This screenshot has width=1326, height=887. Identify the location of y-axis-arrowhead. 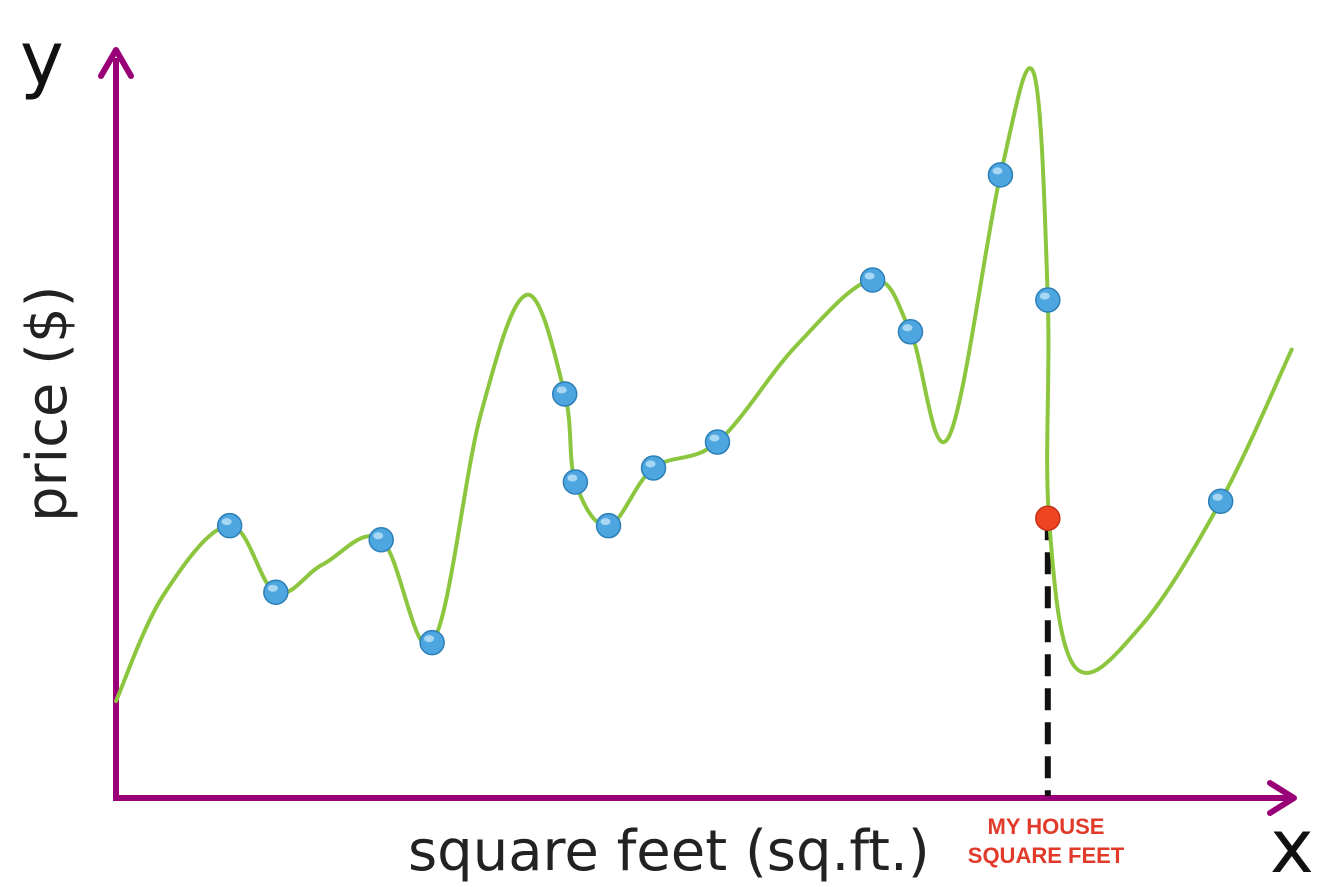
(116, 63).